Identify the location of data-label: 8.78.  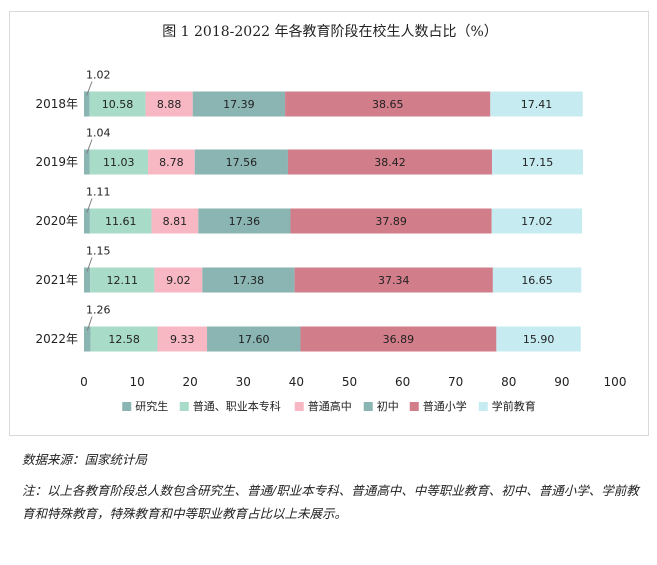
(171, 162).